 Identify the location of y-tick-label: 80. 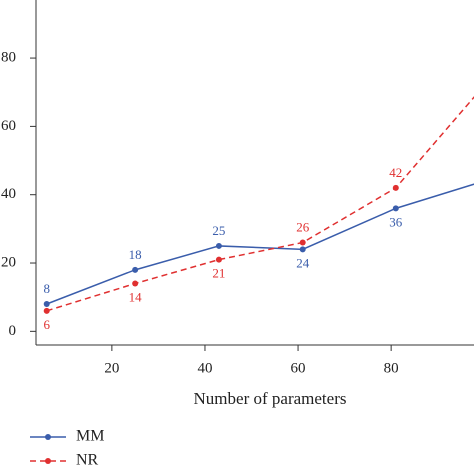
(8, 58).